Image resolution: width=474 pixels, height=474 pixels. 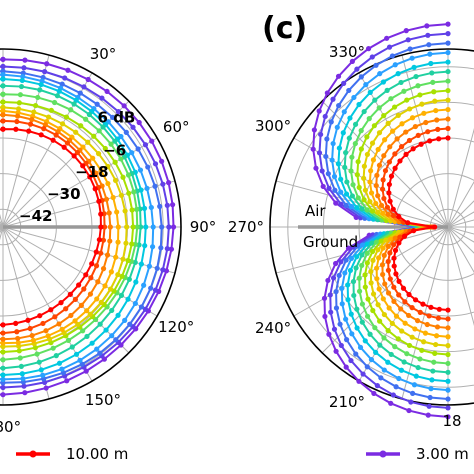 What do you see at coordinates (273, 328) in the screenshot?
I see `angle-tick-label: 240°` at bounding box center [273, 328].